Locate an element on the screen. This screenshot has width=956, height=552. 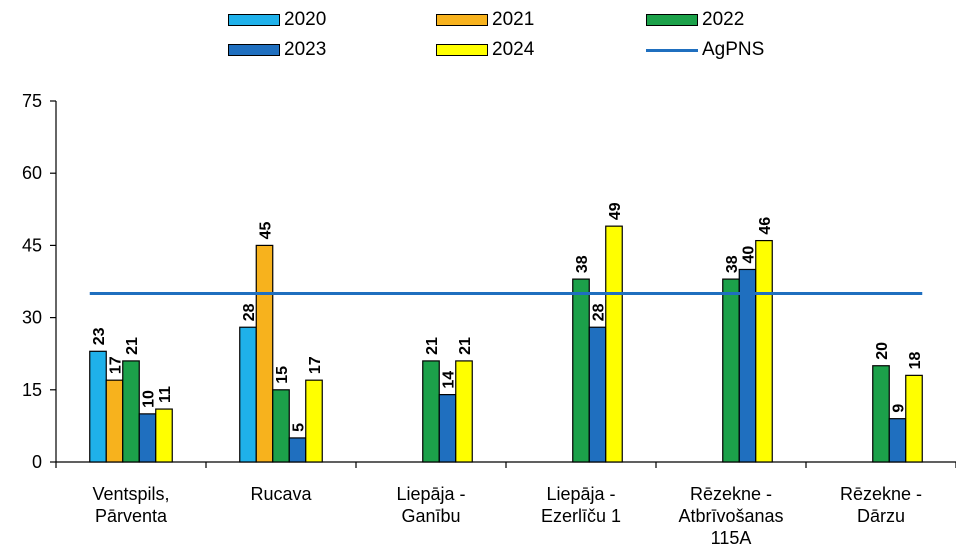
legend-item-2021: 2021 is located at coordinates (485, 20).